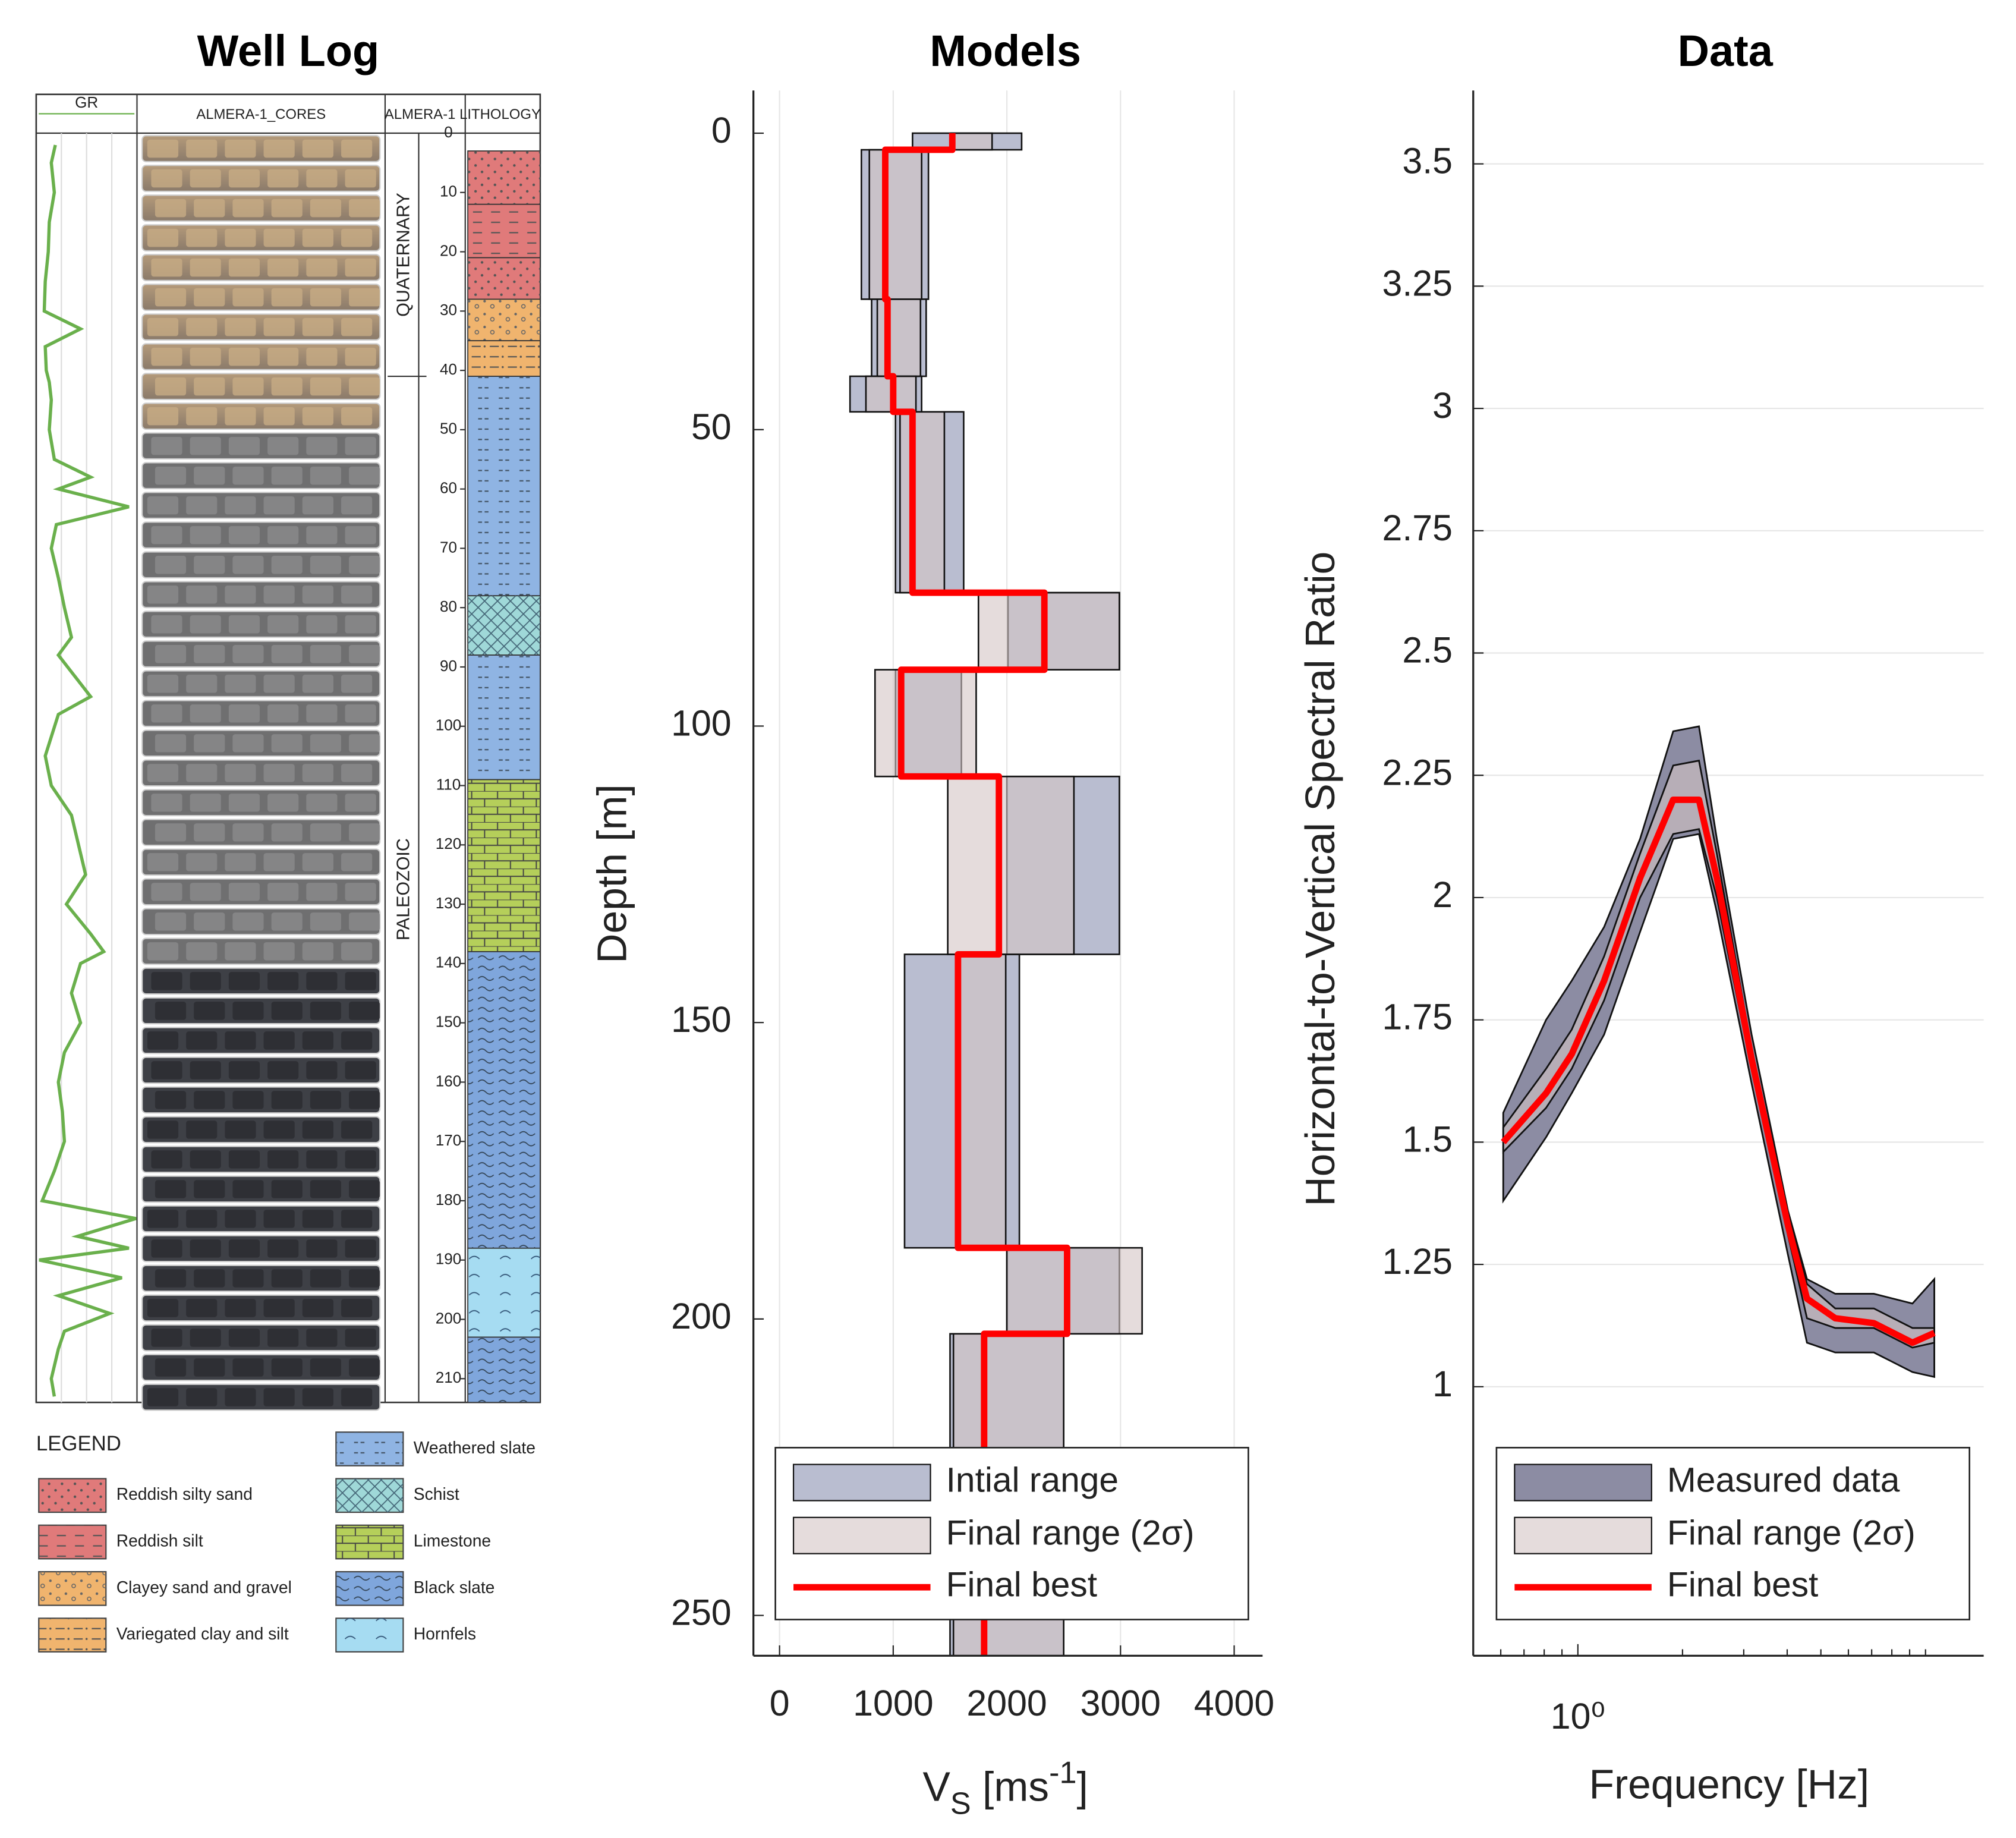  Describe the element at coordinates (1005, 51) in the screenshot. I see `panel-title: Models` at that location.